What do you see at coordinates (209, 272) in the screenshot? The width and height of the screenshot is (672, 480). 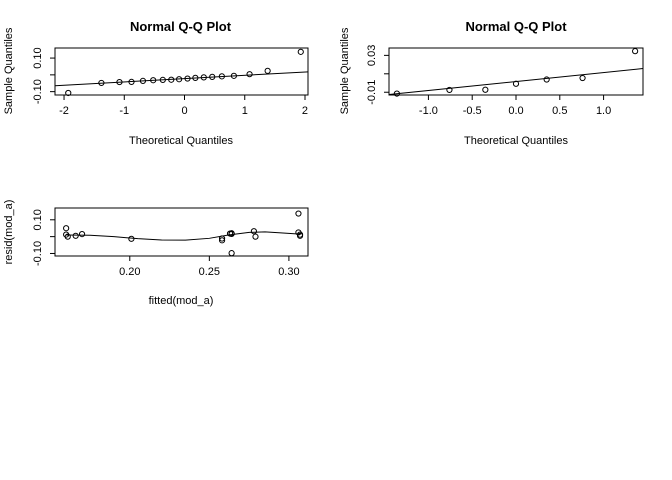 I see `x-tick-label: 0.25` at bounding box center [209, 272].